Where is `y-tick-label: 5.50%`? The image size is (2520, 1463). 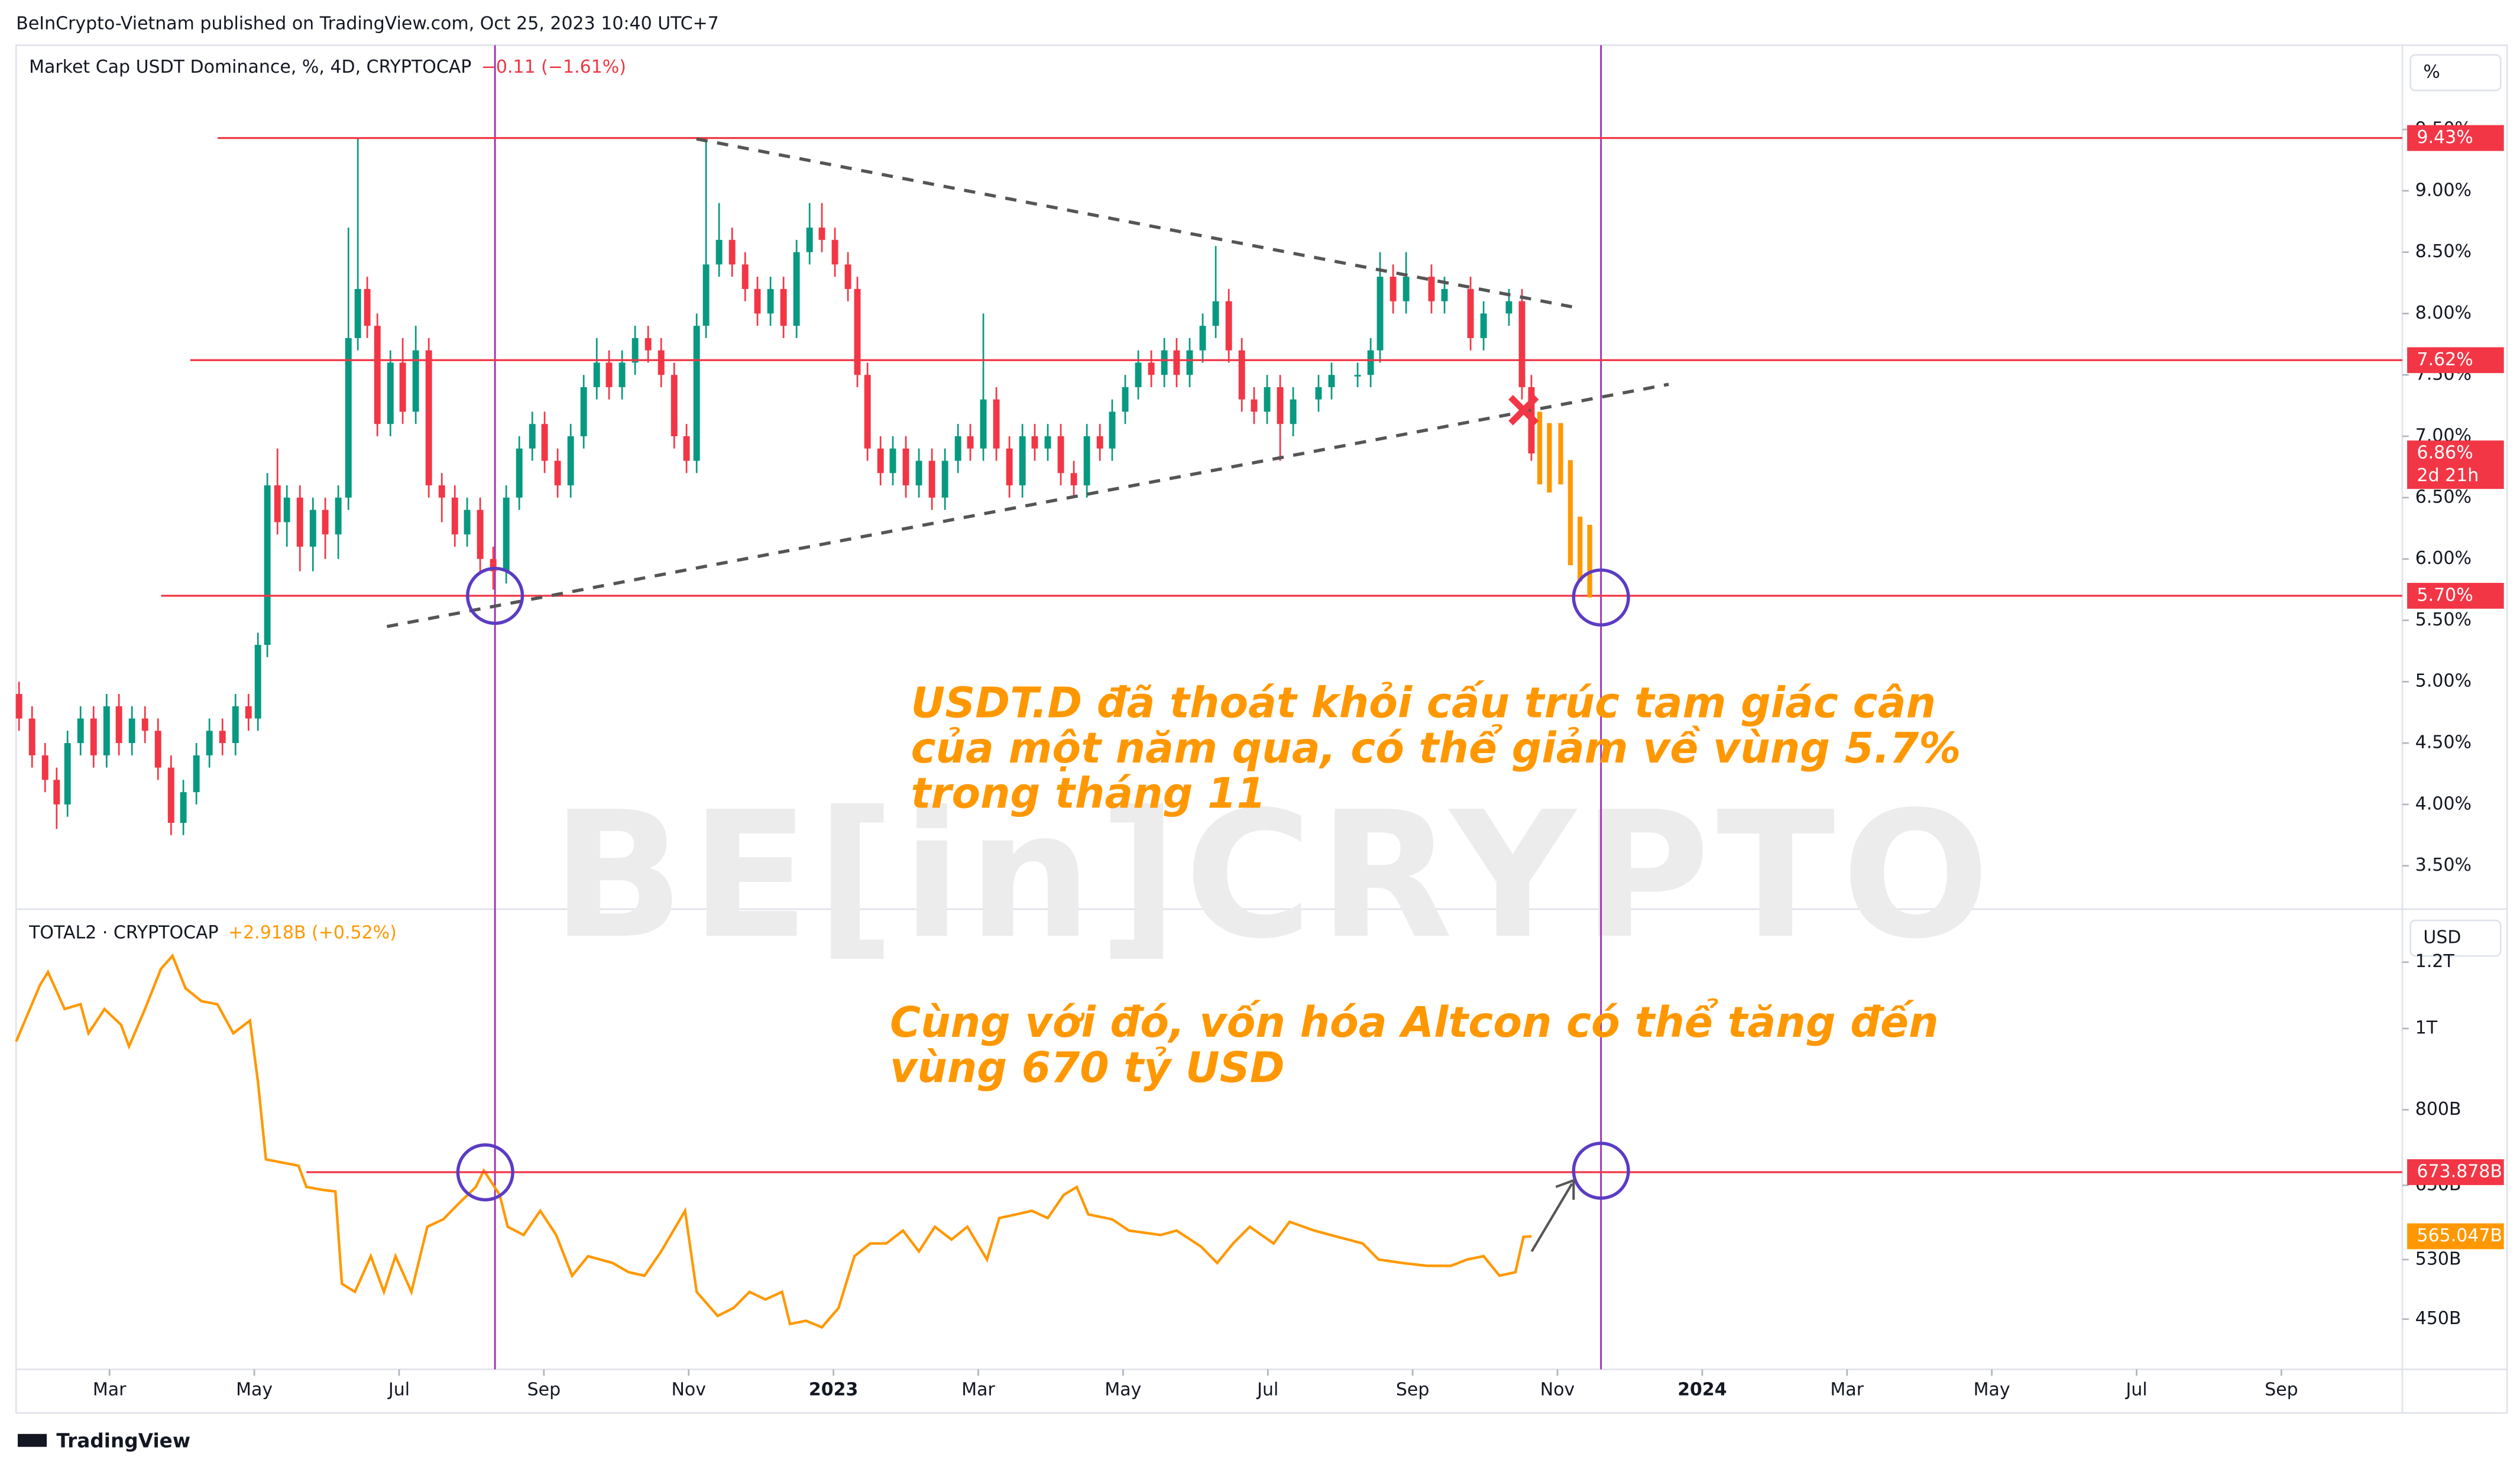
y-tick-label: 5.50% is located at coordinates (2443, 620).